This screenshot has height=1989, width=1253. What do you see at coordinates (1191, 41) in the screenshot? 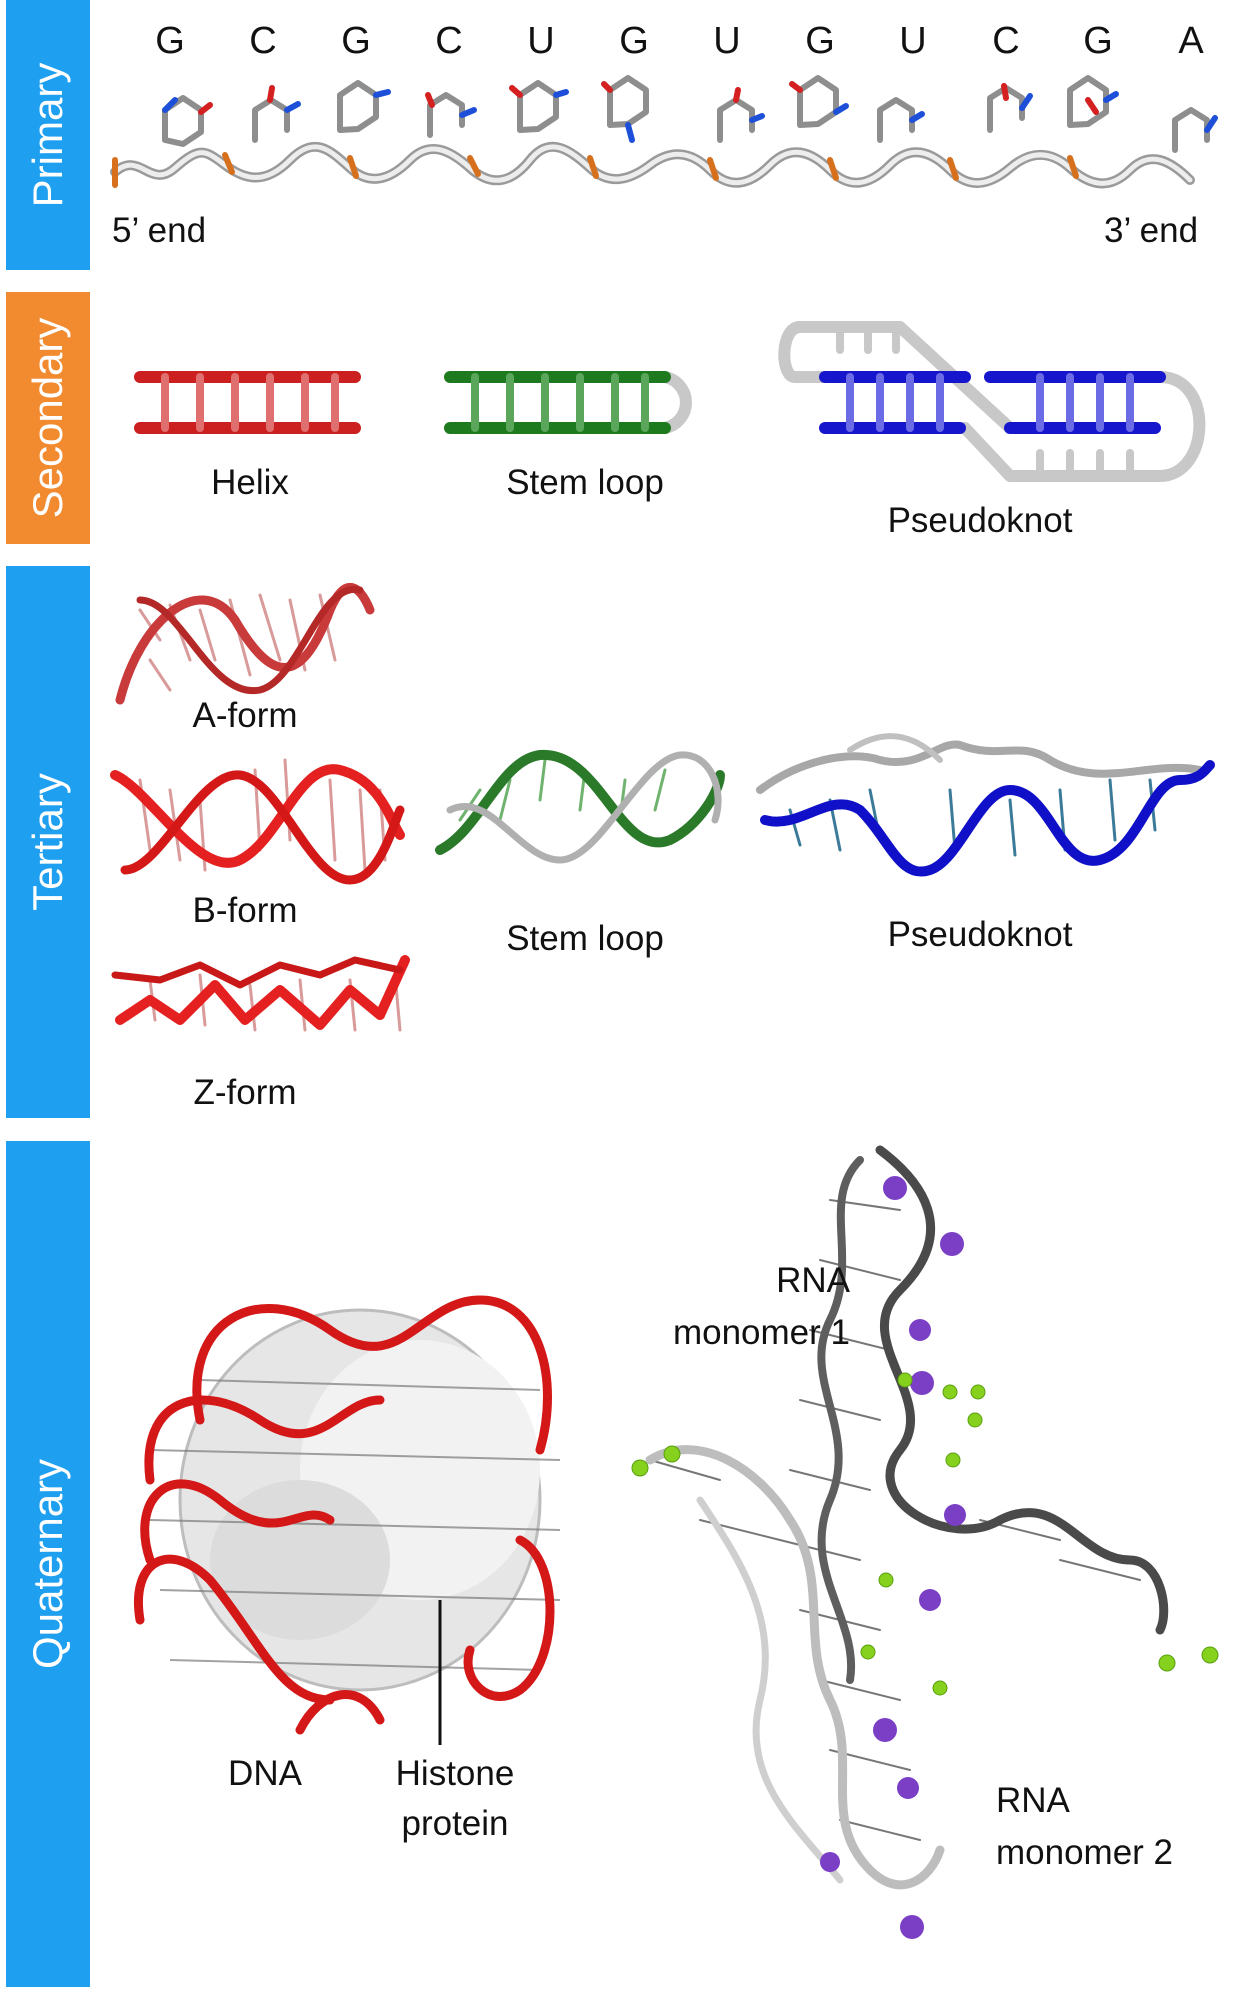
I see `nucleotide-letter: A` at bounding box center [1191, 41].